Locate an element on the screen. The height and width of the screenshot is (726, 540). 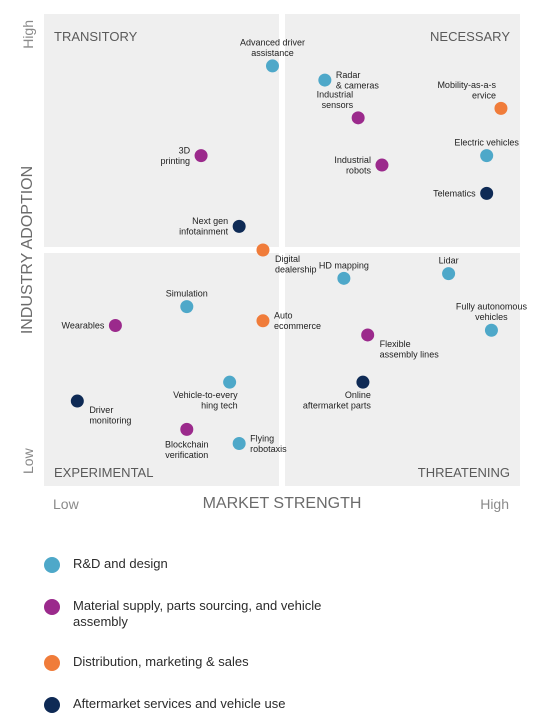
point-label-3-2: Online aftermarket parts is located at coordinates (337, 400).